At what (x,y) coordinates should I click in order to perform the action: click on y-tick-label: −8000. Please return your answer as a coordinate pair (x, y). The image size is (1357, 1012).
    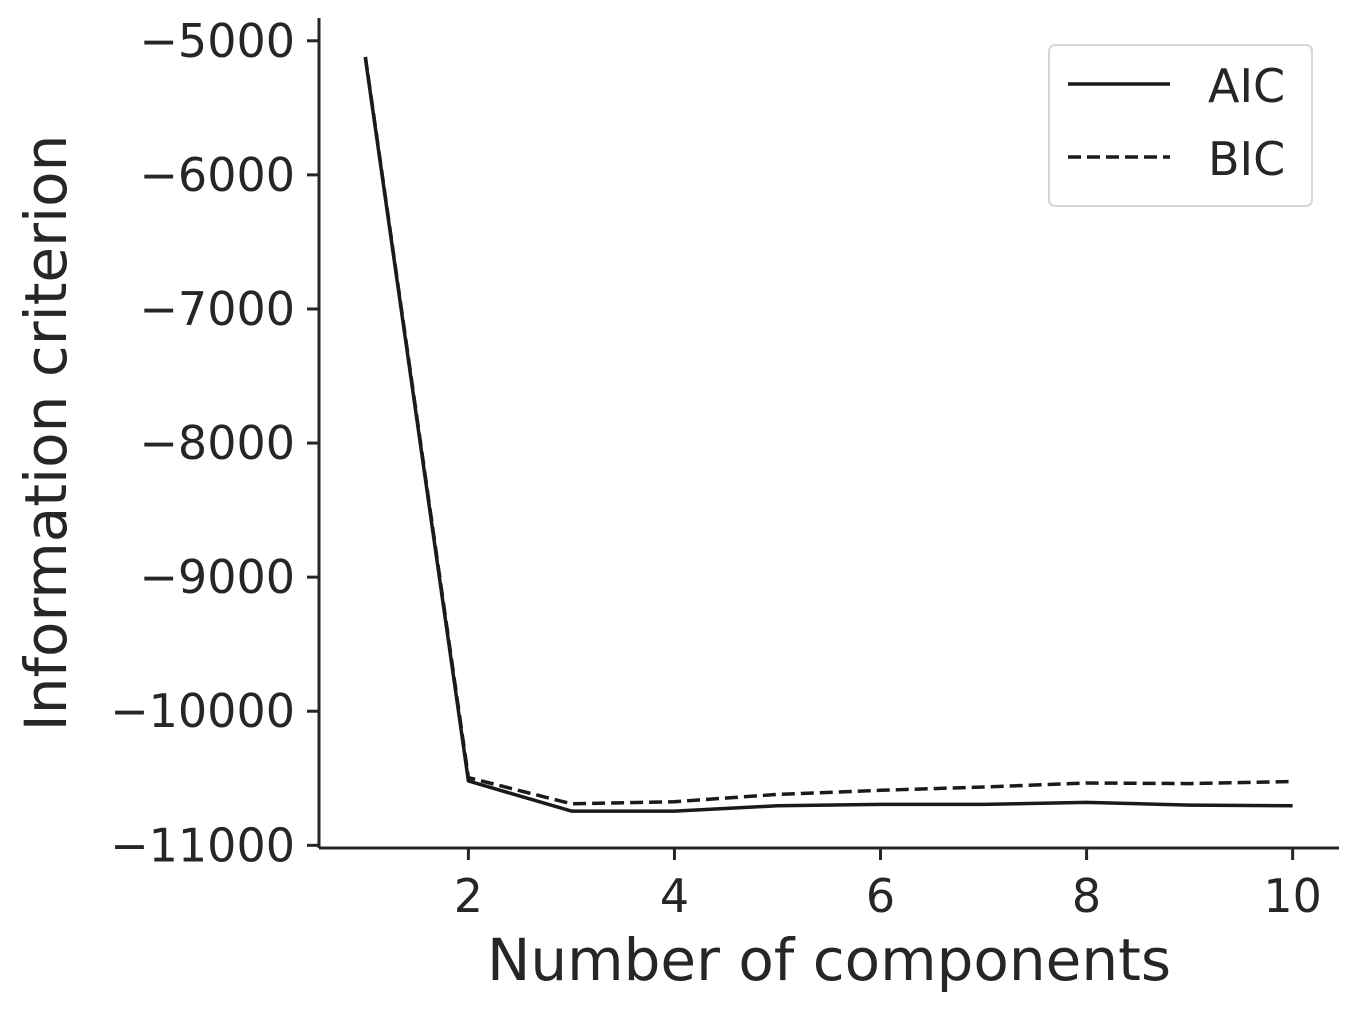
    Looking at the image, I should click on (217, 443).